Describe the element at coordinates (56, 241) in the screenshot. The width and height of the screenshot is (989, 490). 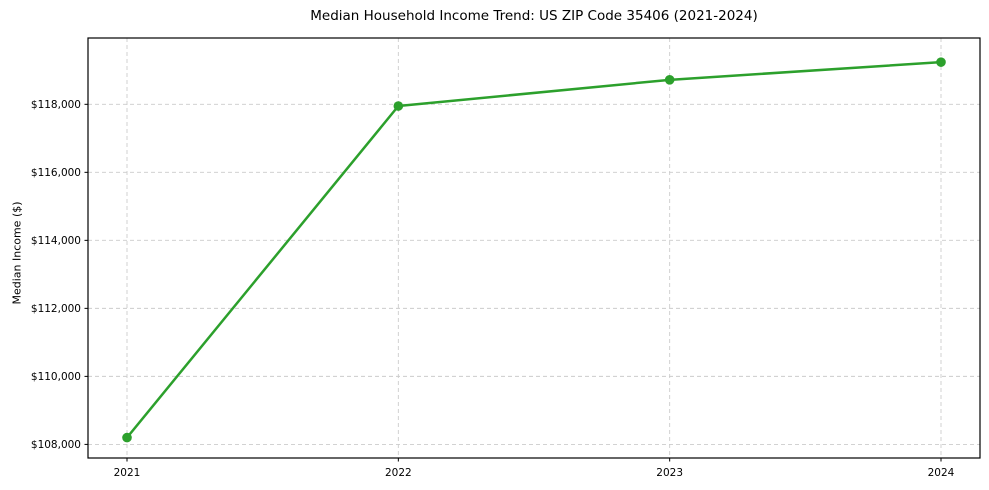
I see `y-tick-label: $114,000` at that location.